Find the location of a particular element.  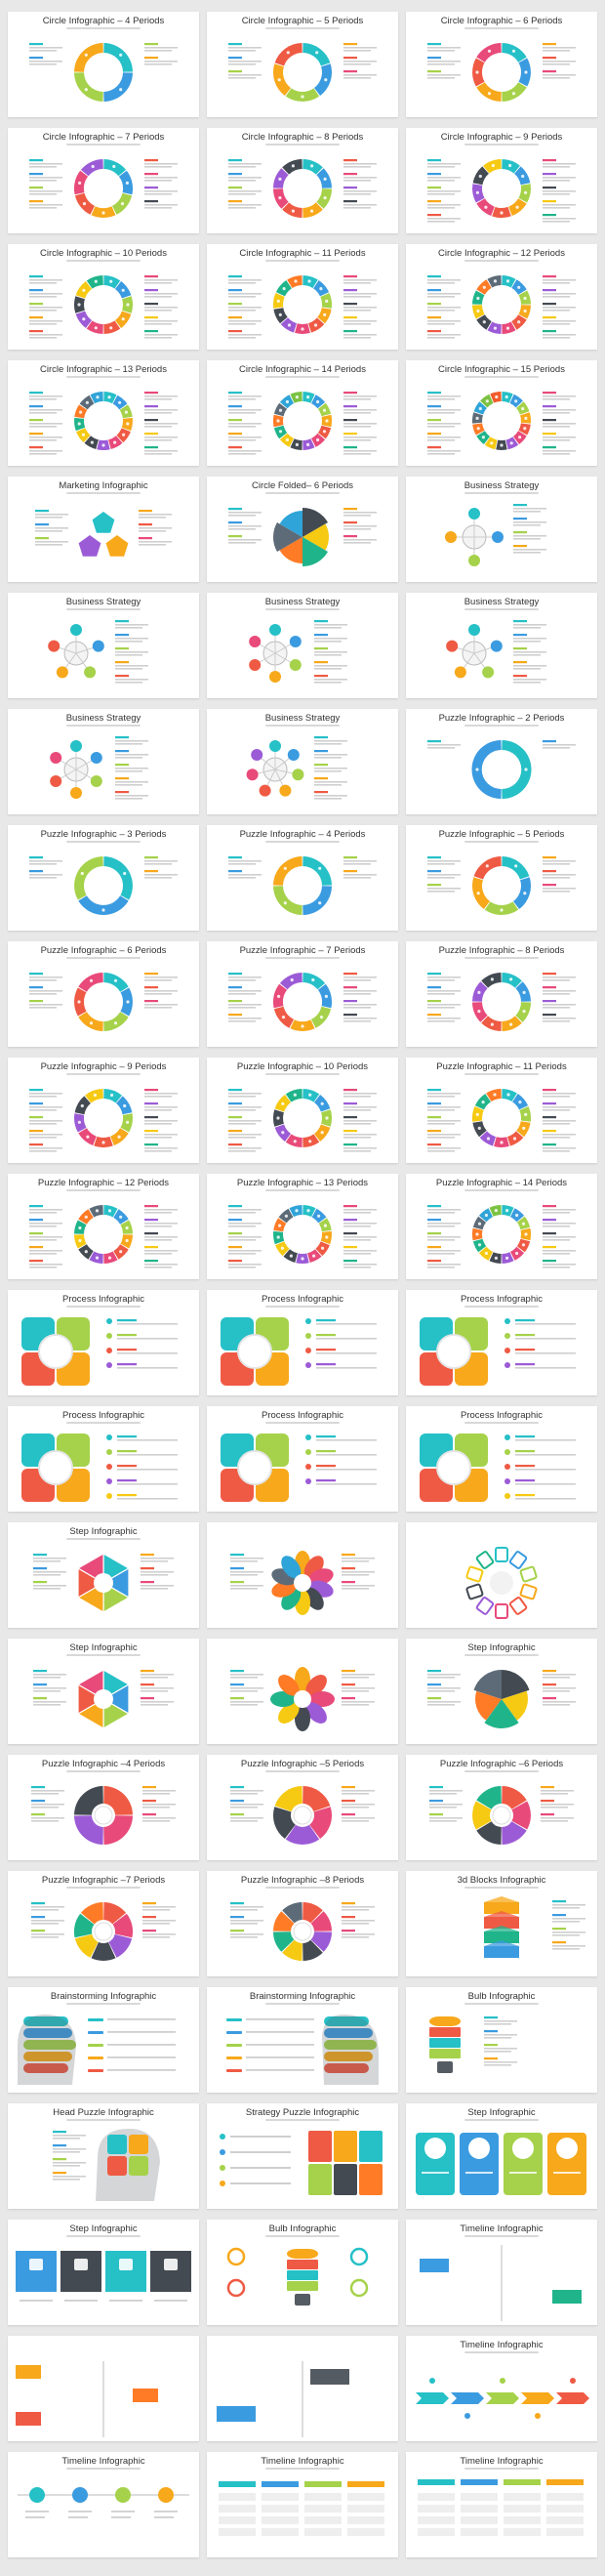

slide-thumbnail: Puzzle Infographic – 2 Periods is located at coordinates (501, 761).